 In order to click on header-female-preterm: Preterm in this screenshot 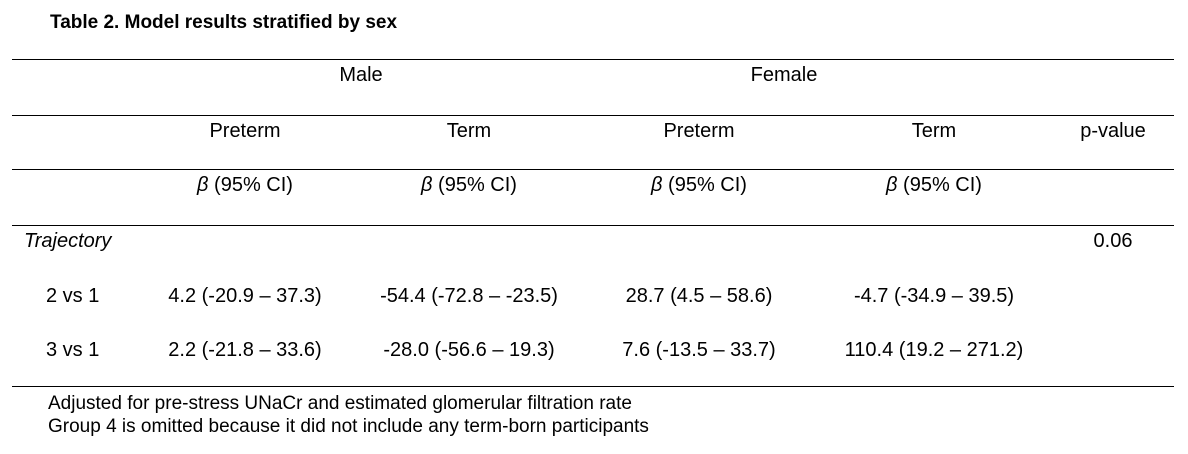, I will do `click(699, 131)`.